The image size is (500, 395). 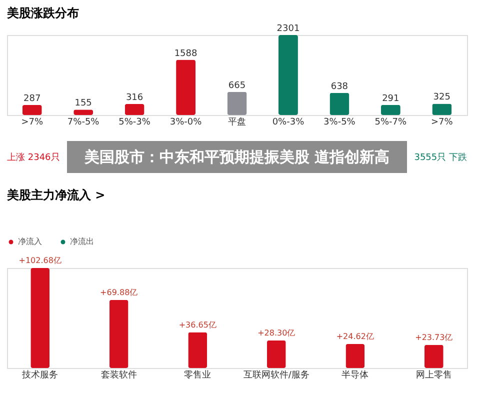 I want to click on data-label: 287, so click(x=32, y=99).